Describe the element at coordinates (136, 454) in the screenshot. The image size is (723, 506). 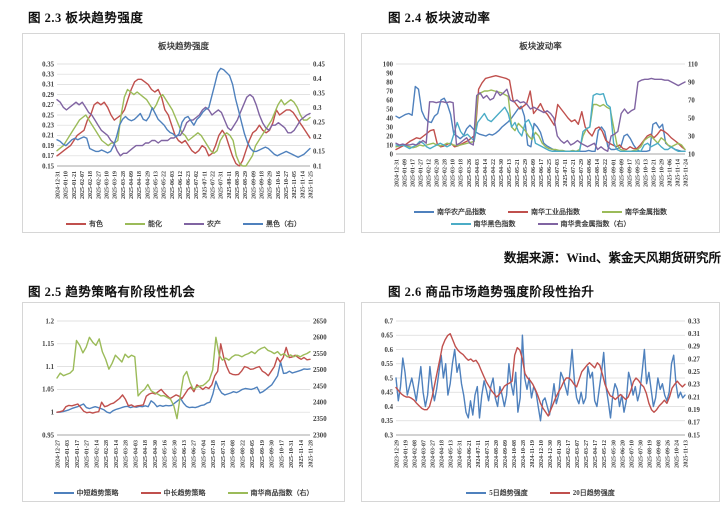
I see `x-axis-label: 2025-04-03` at that location.